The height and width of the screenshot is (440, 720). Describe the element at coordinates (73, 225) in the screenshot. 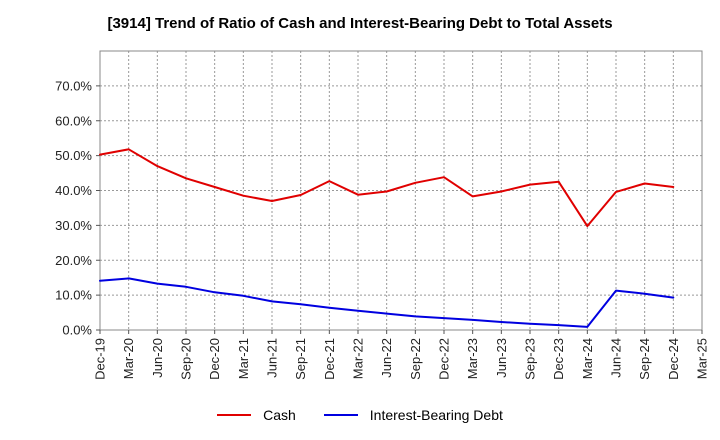

I see `y-tick-label: 30.0%` at that location.